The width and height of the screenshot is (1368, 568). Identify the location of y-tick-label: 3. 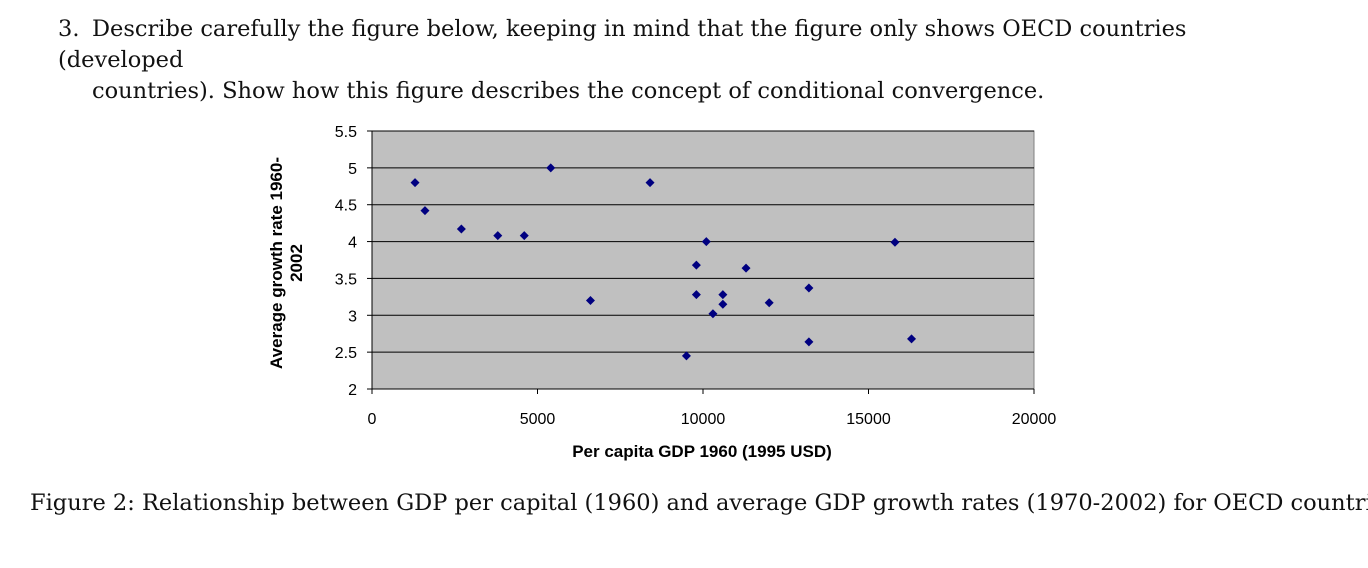
(352, 316).